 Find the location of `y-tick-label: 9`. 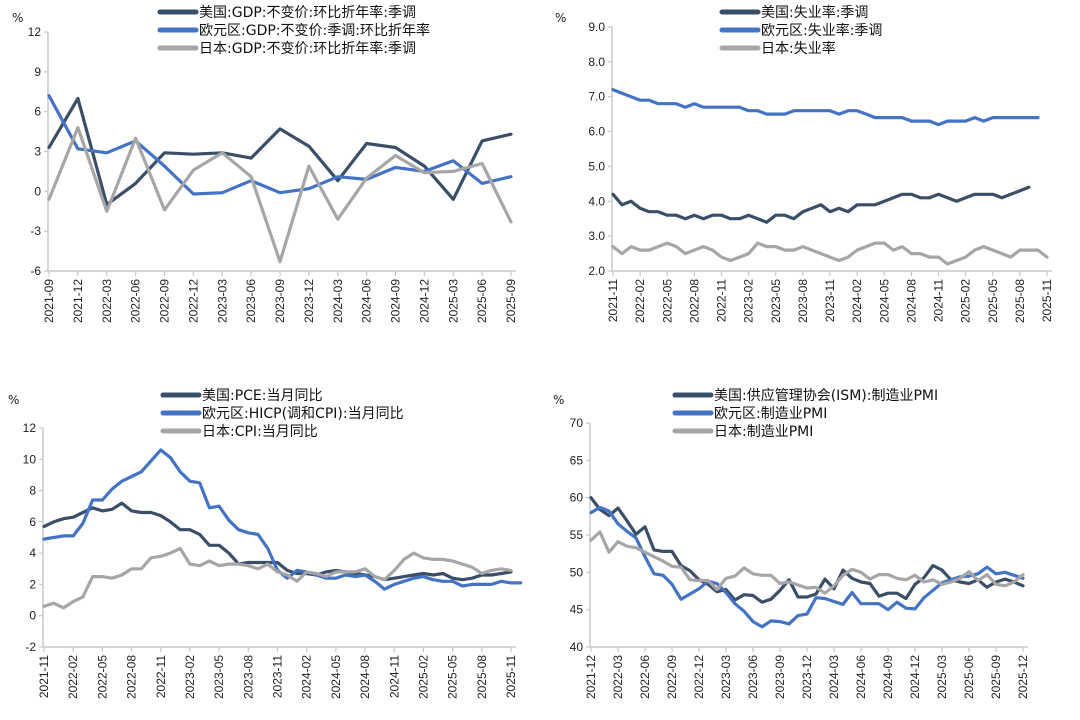

y-tick-label: 9 is located at coordinates (37, 72).